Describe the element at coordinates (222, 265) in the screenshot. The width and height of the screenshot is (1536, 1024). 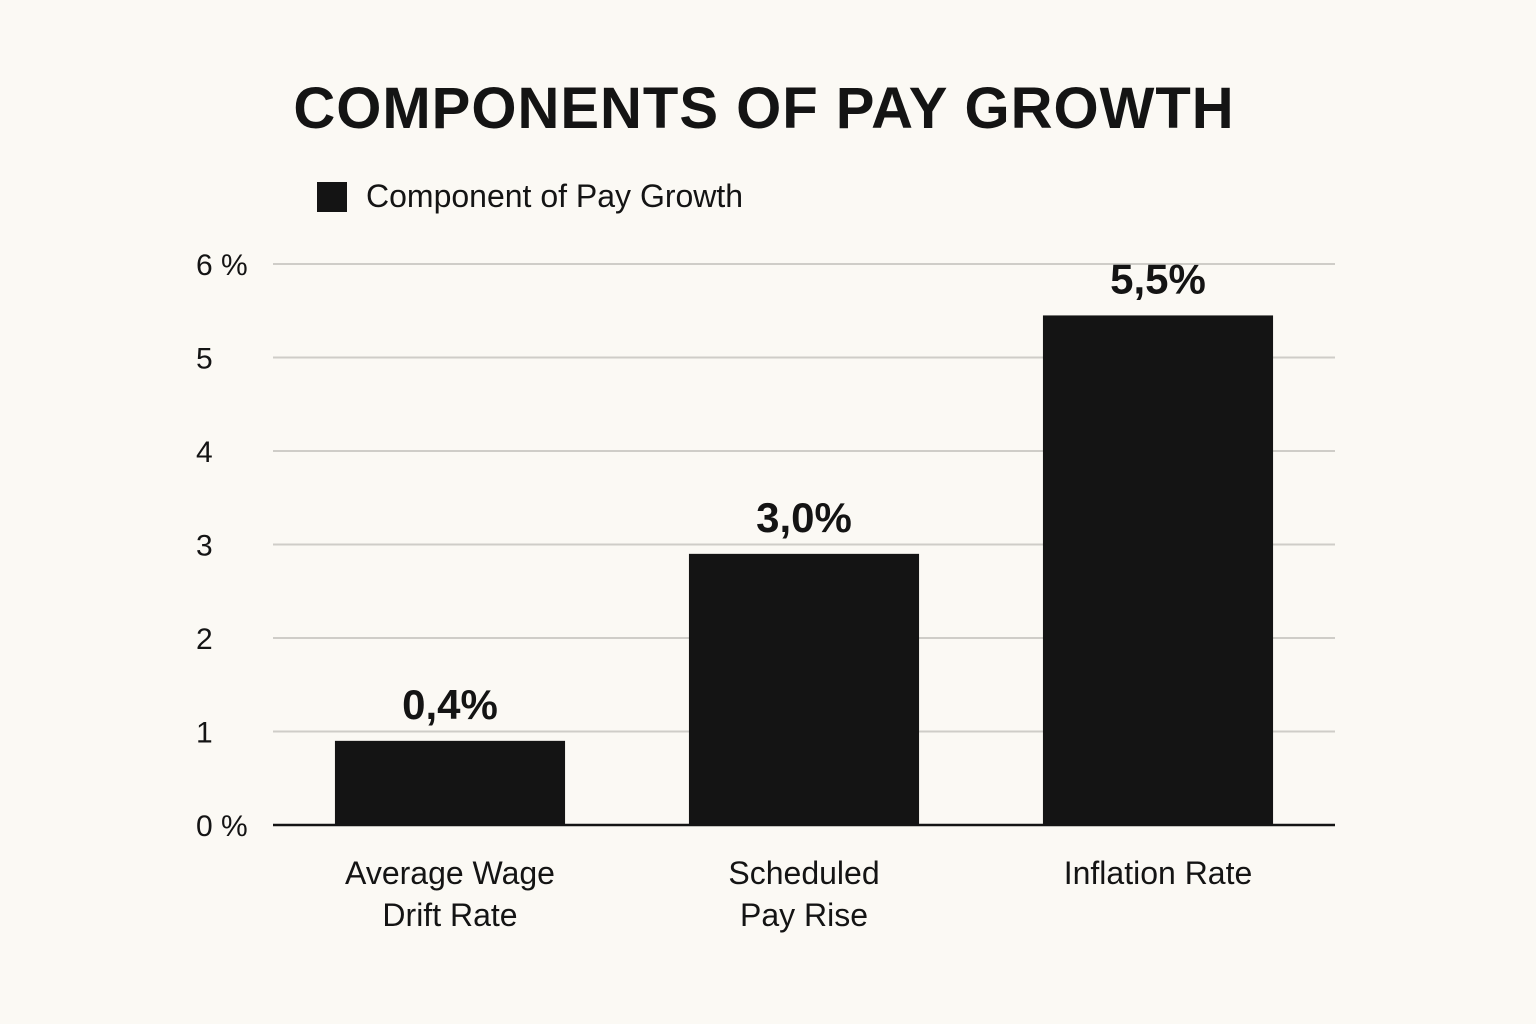
I see `y-tick-label: 6 %` at that location.